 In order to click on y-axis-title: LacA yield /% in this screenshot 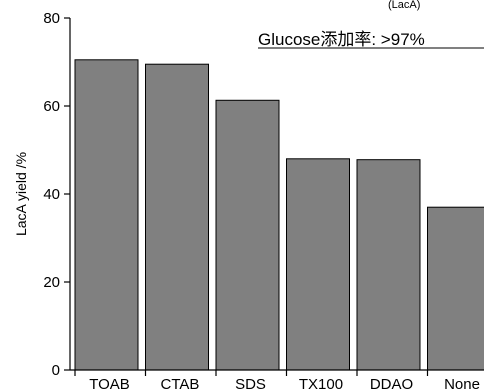, I will do `click(21, 194)`.